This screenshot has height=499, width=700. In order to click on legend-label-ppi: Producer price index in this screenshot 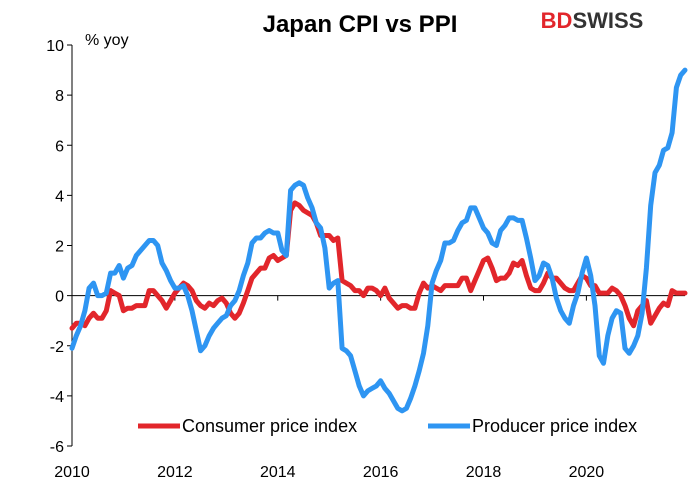, I will do `click(554, 426)`.